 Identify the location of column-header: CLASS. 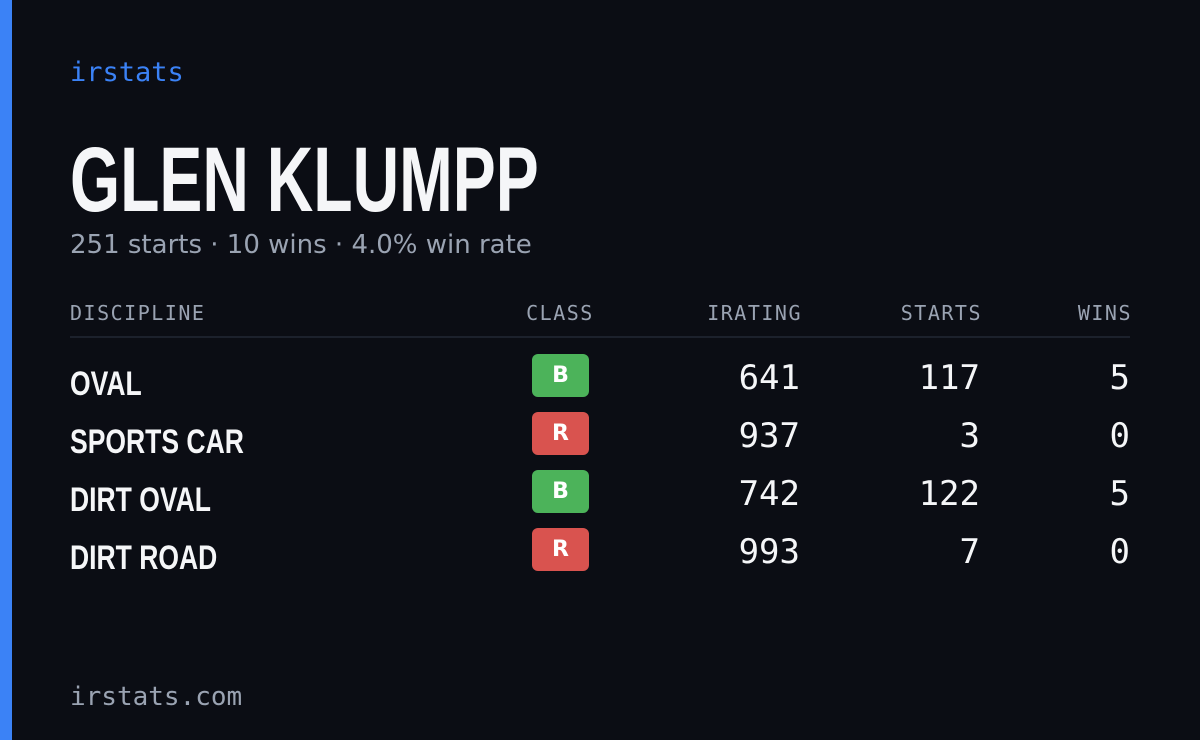
(560, 313).